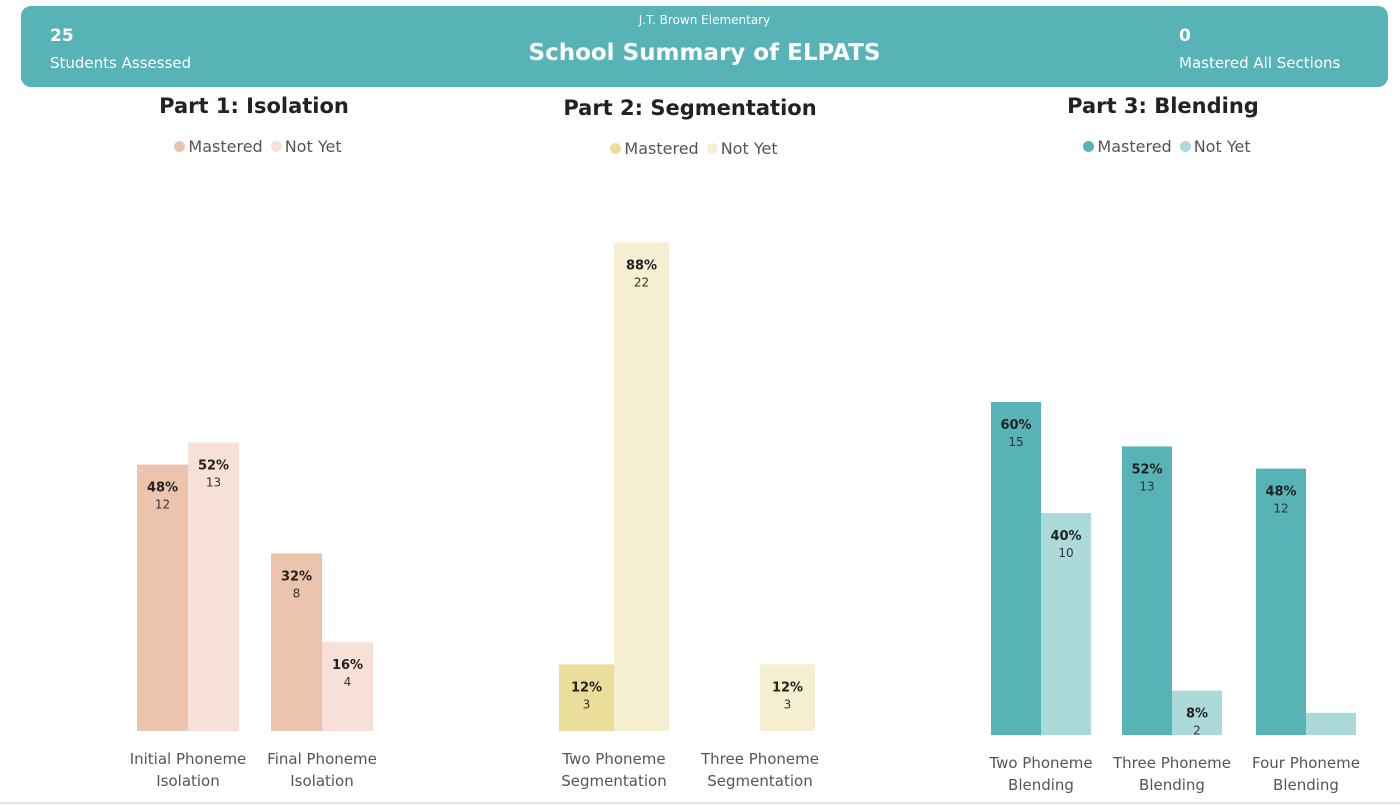  Describe the element at coordinates (296, 576) in the screenshot. I see `data-label-pct: 32%` at that location.